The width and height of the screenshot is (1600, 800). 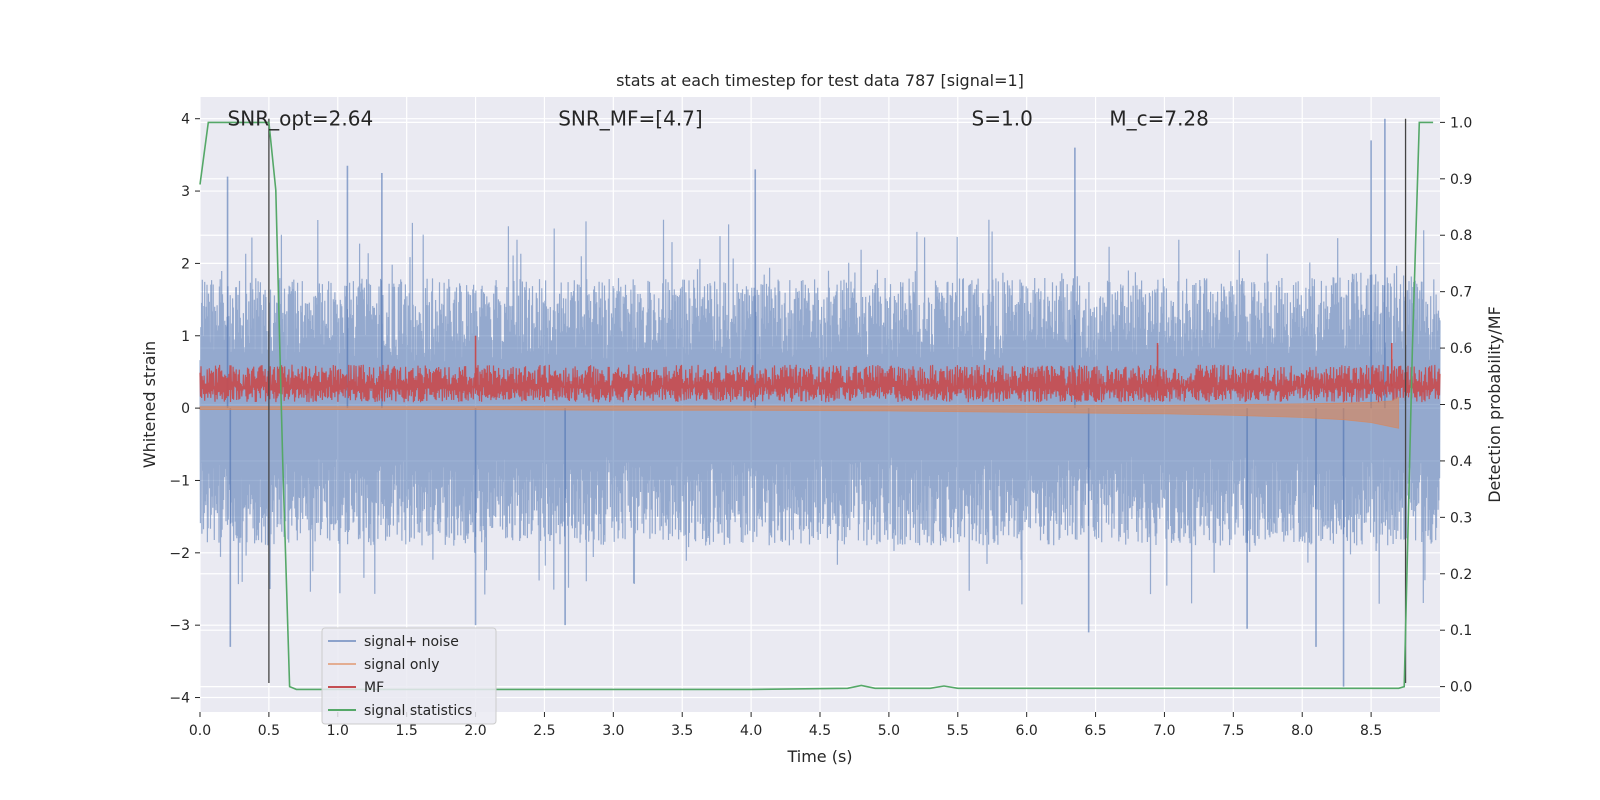 What do you see at coordinates (889, 731) in the screenshot?
I see `x-tick-label: 5.0` at bounding box center [889, 731].